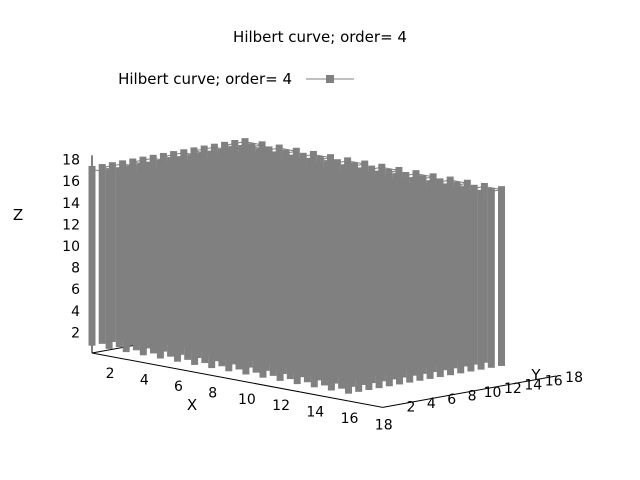  What do you see at coordinates (144, 381) in the screenshot?
I see `x-tick-label: 4` at bounding box center [144, 381].